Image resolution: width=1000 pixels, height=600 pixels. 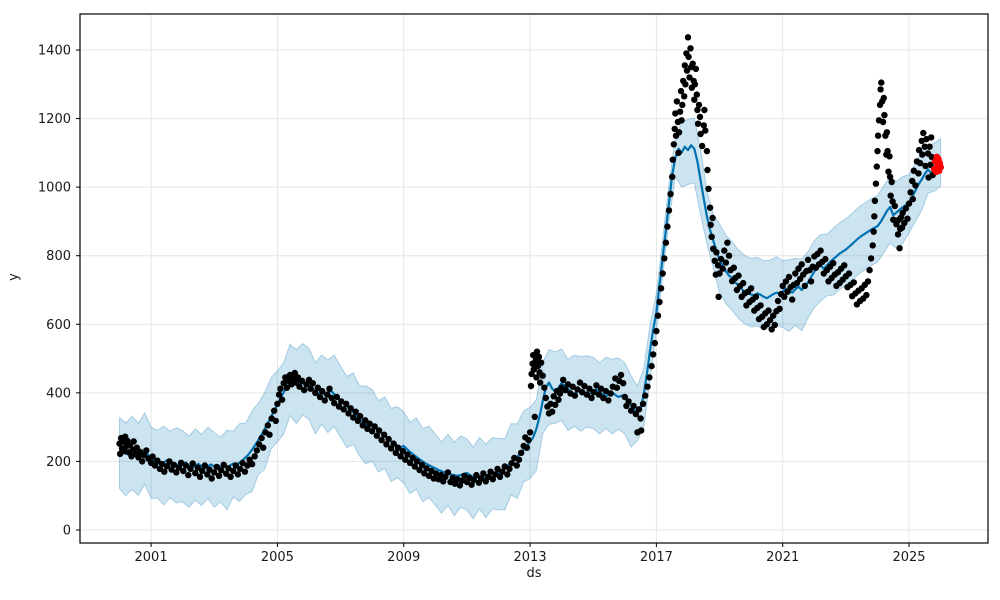 What do you see at coordinates (54, 50) in the screenshot?
I see `y-tick-label: 1400` at bounding box center [54, 50].